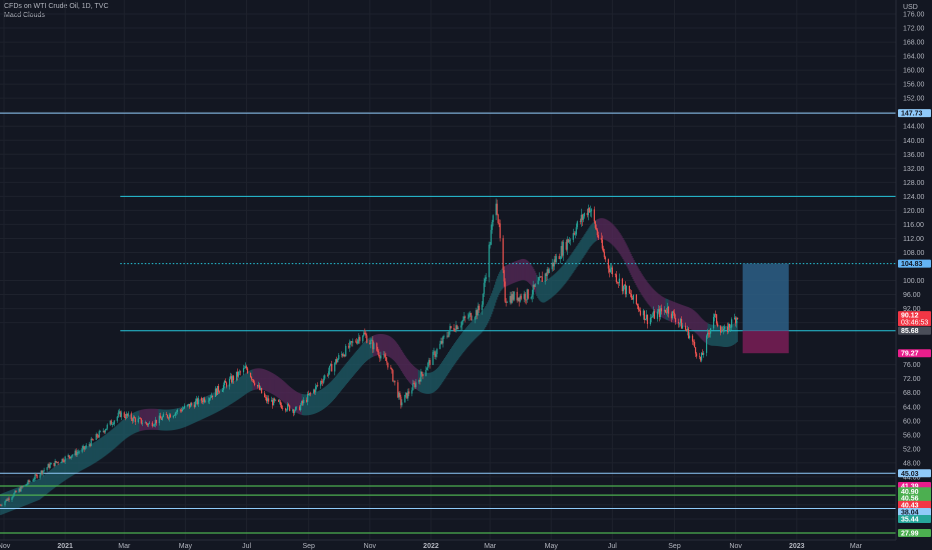 This screenshot has height=550, width=932. Describe the element at coordinates (765, 308) in the screenshot. I see `long-position-box` at that location.